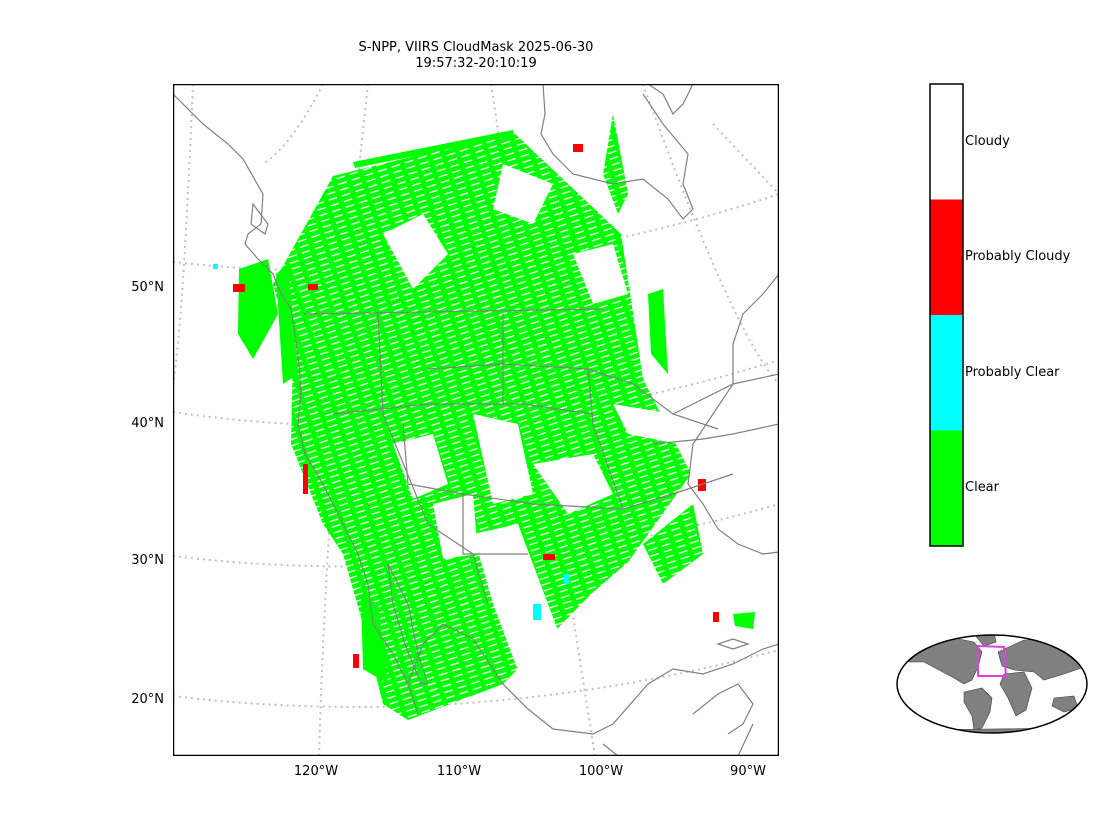 The width and height of the screenshot is (1120, 840). I want to click on coastline-islands, so click(568, 624).